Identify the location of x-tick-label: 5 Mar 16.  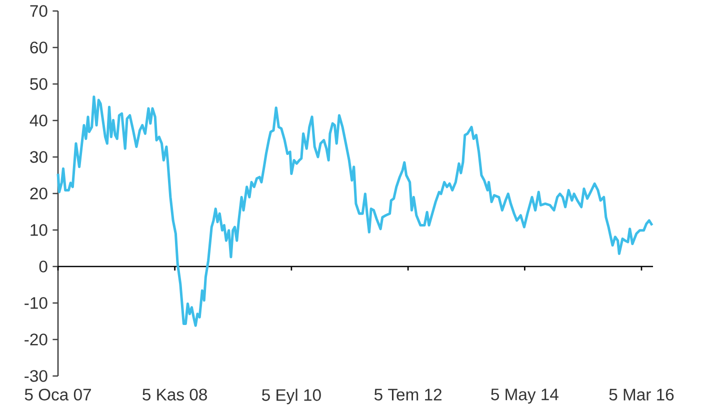
(641, 394).